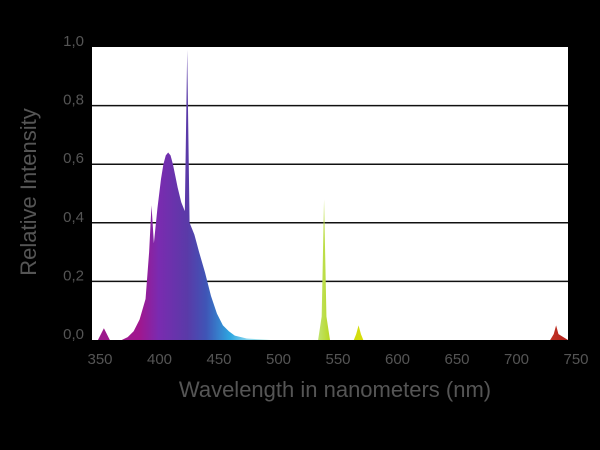  Describe the element at coordinates (73, 217) in the screenshot. I see `y-tick-label-2: 0,4` at that location.